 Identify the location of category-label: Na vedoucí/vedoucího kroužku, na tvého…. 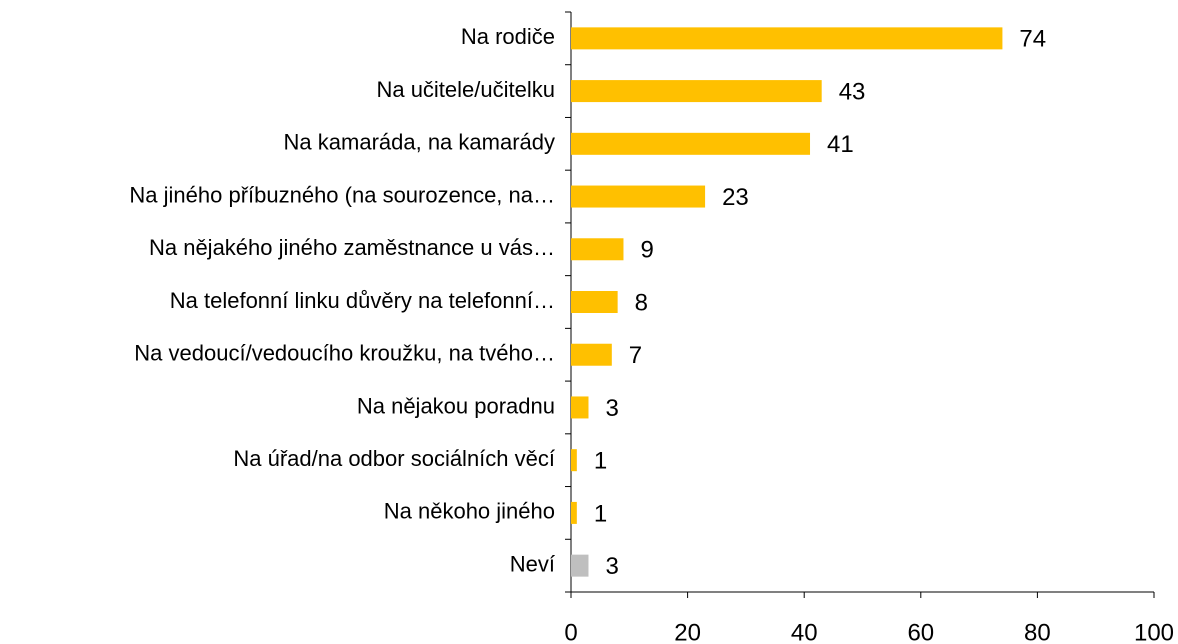
(344, 353).